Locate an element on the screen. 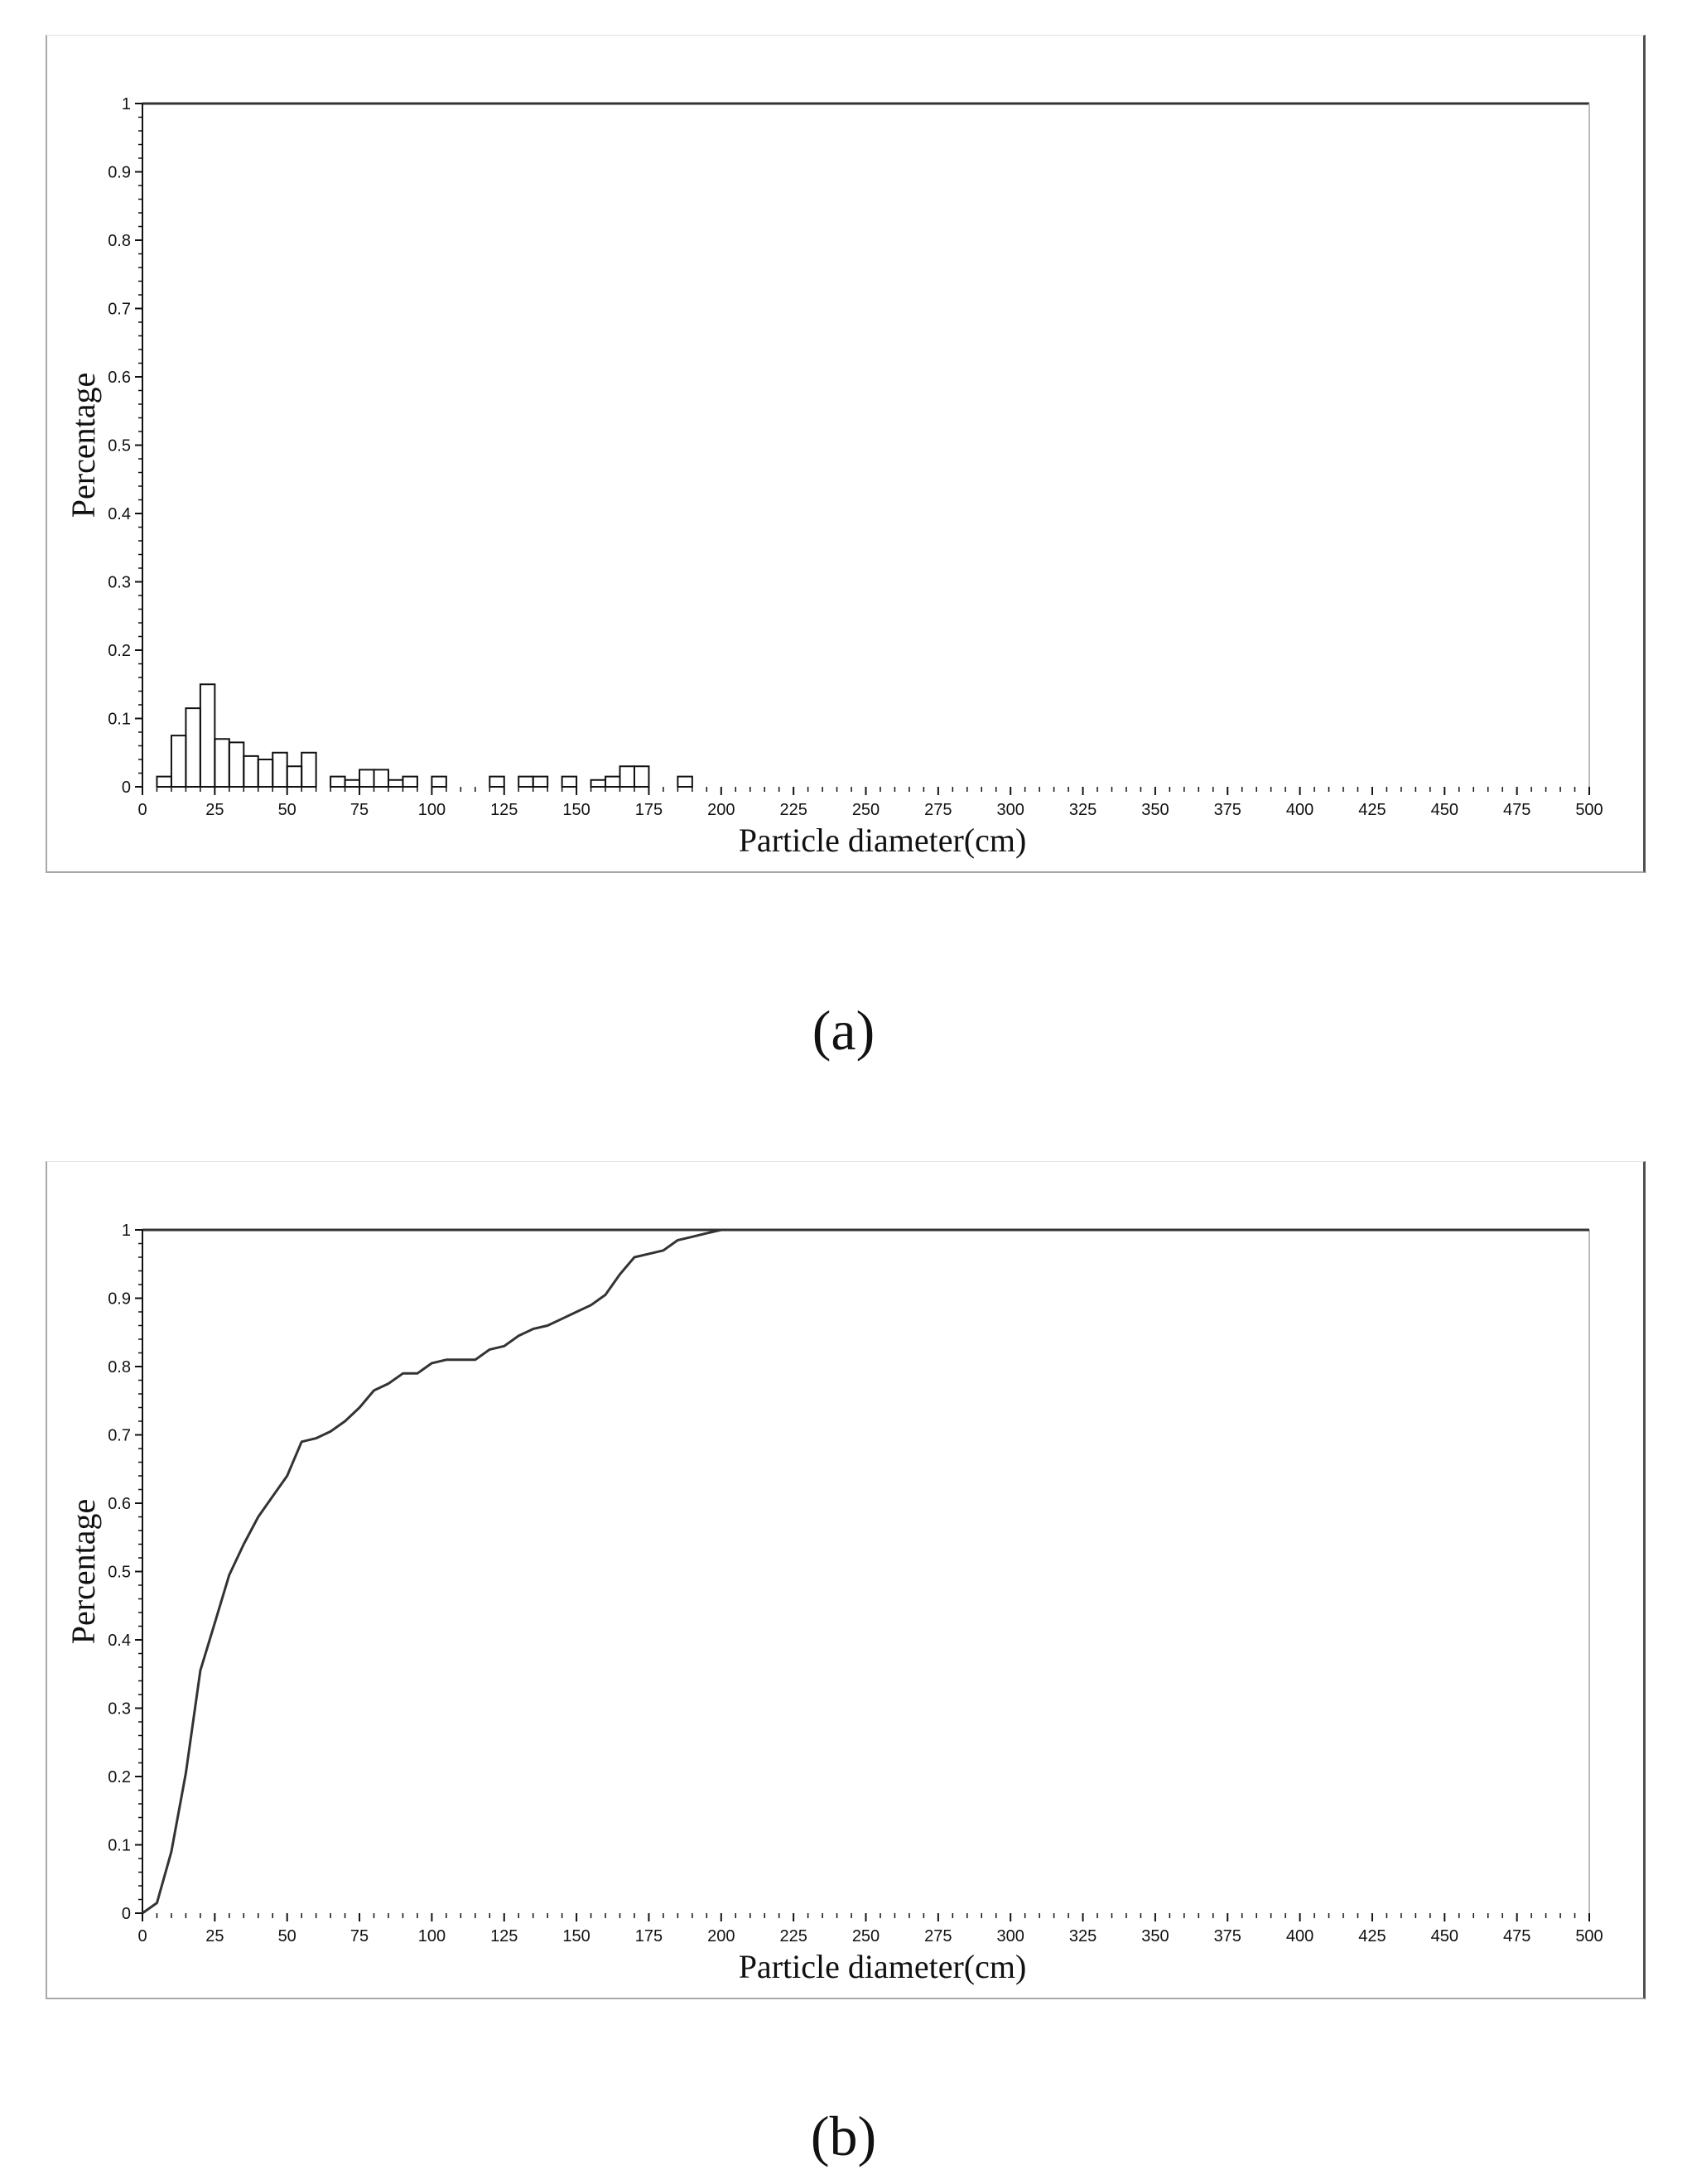 This screenshot has width=1687, height=2184. caption-b: (b) is located at coordinates (843, 2135).